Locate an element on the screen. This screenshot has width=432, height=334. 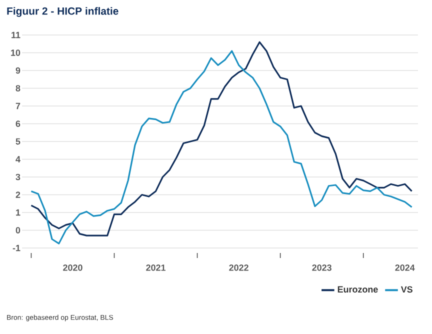
x-tick-label: 2021 is located at coordinates (156, 267).